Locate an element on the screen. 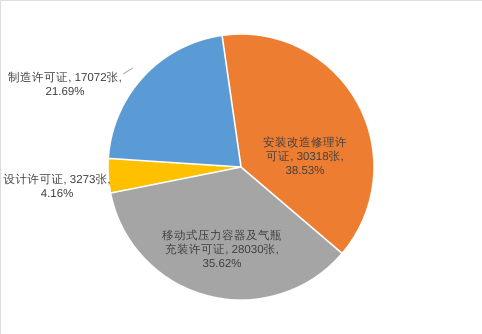 This screenshot has width=482, height=334. slice-label: 安装改造修理许可证, 30318张, 38.53% is located at coordinates (305, 156).